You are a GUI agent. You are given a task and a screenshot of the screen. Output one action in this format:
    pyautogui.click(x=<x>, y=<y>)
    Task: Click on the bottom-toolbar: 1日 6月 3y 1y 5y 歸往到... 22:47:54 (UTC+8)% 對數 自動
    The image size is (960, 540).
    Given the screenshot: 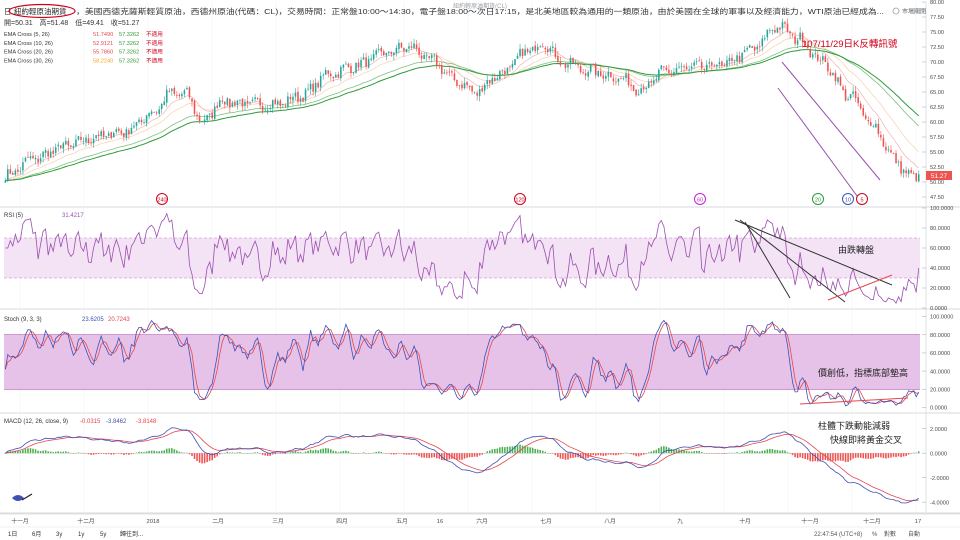 What is the action you would take?
    pyautogui.click(x=480, y=533)
    